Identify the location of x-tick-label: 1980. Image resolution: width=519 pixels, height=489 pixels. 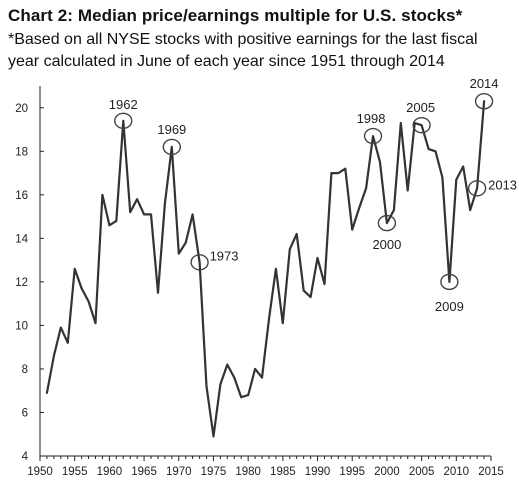
(248, 472).